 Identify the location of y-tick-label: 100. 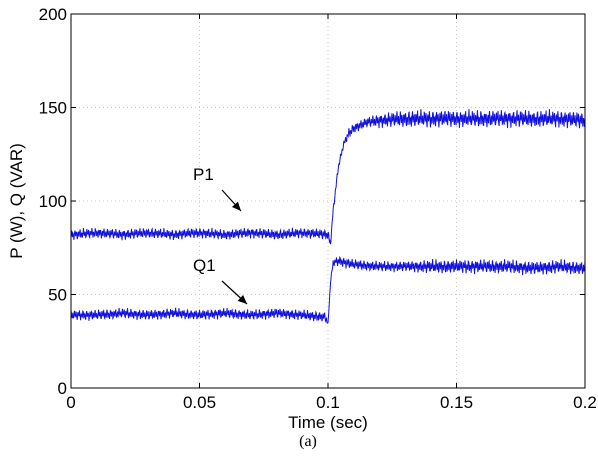
(53, 201).